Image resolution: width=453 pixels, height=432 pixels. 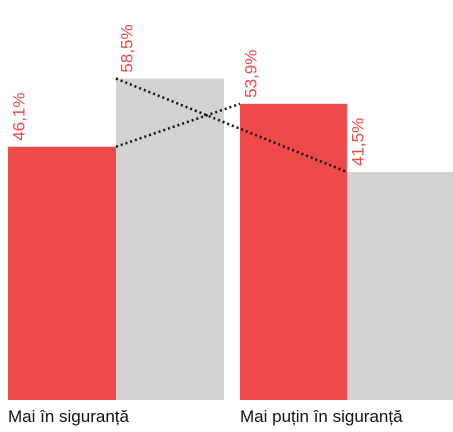 I want to click on value-label: 41,5%, so click(x=357, y=142).